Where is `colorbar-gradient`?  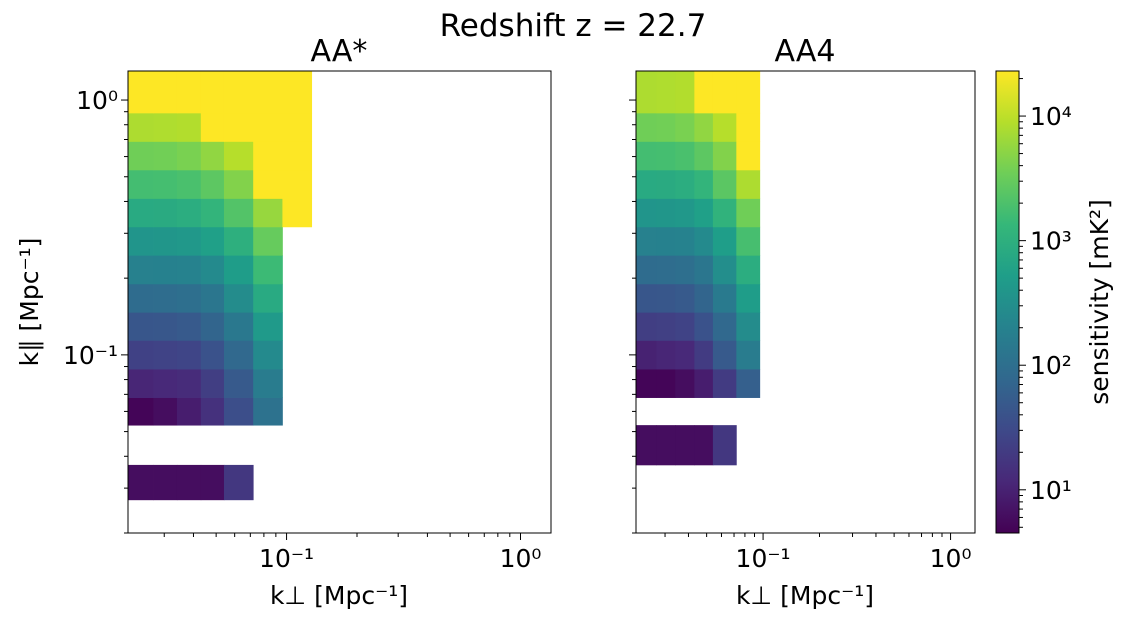
colorbar-gradient is located at coordinates (1007, 302).